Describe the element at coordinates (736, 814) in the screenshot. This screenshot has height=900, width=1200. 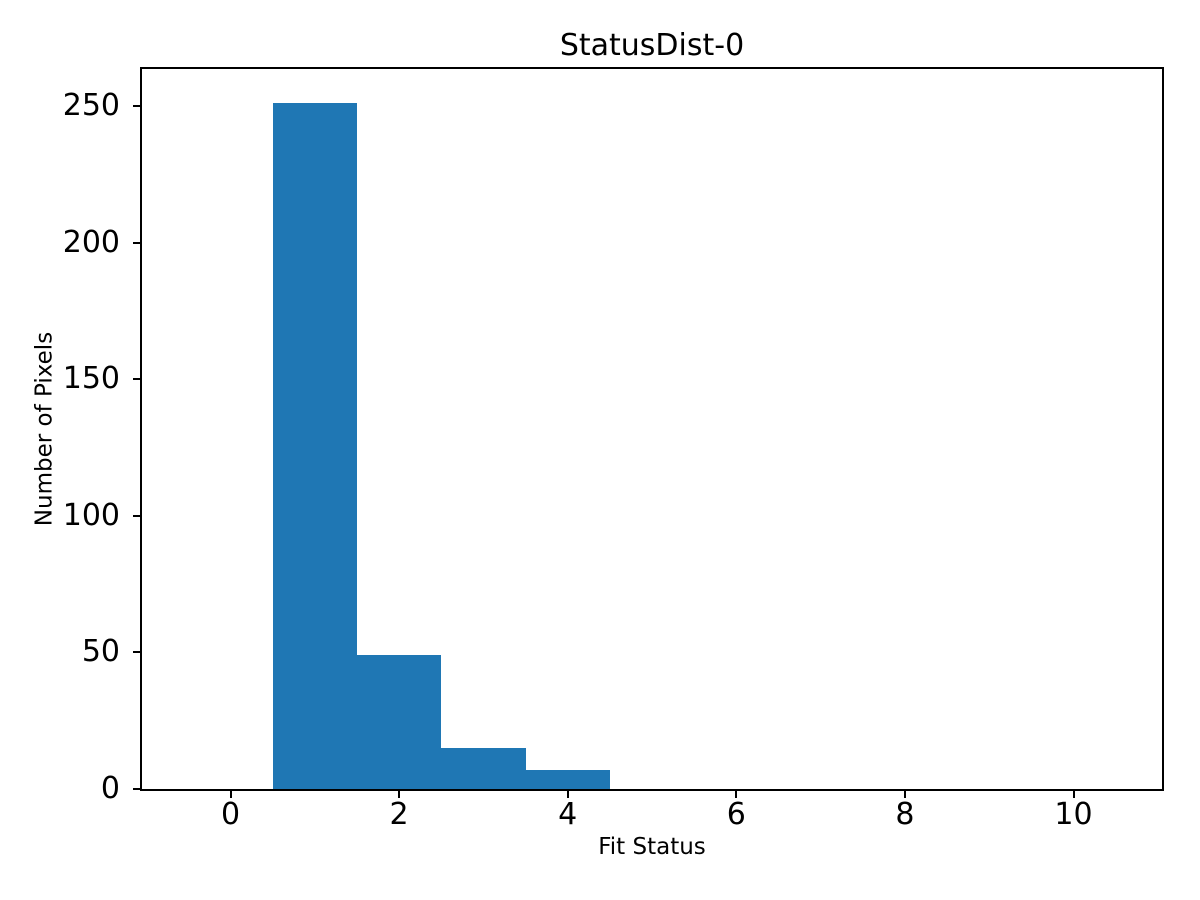
I see `x-tick-label: 6` at that location.